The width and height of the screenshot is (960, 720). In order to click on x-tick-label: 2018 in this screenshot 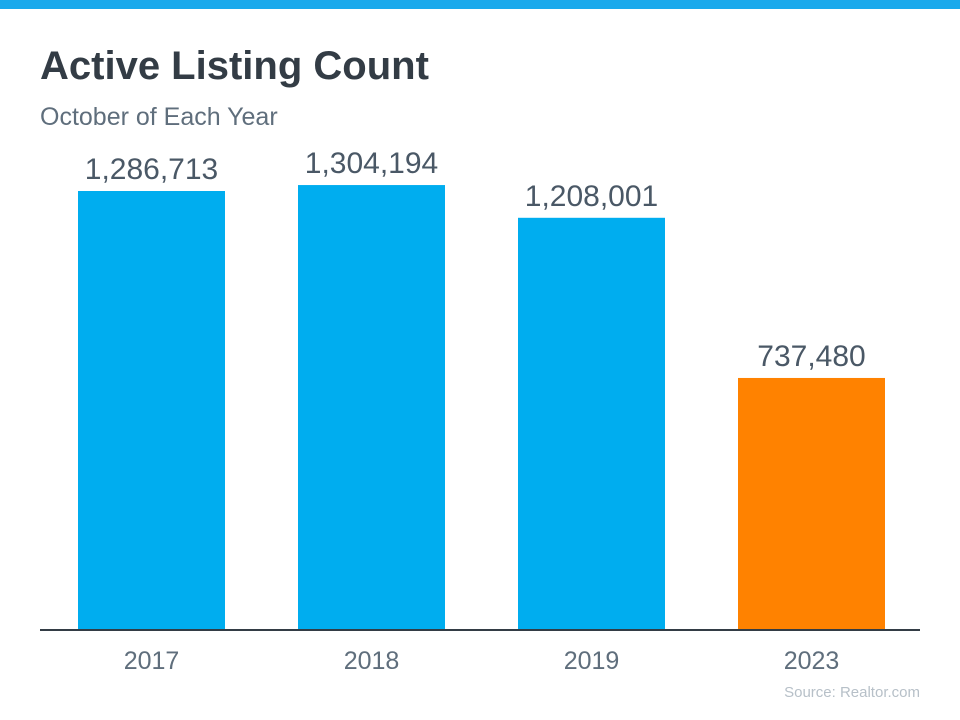, I will do `click(372, 661)`.